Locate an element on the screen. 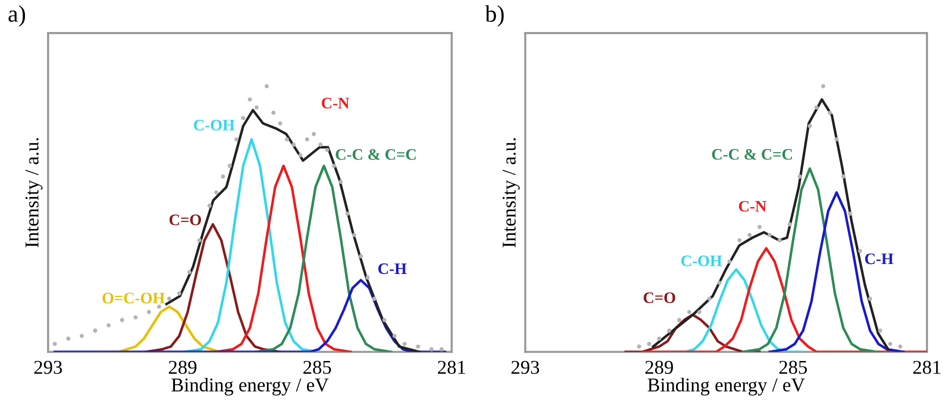 This screenshot has height=413, width=943. series-label: O=C-OH is located at coordinates (133, 298).